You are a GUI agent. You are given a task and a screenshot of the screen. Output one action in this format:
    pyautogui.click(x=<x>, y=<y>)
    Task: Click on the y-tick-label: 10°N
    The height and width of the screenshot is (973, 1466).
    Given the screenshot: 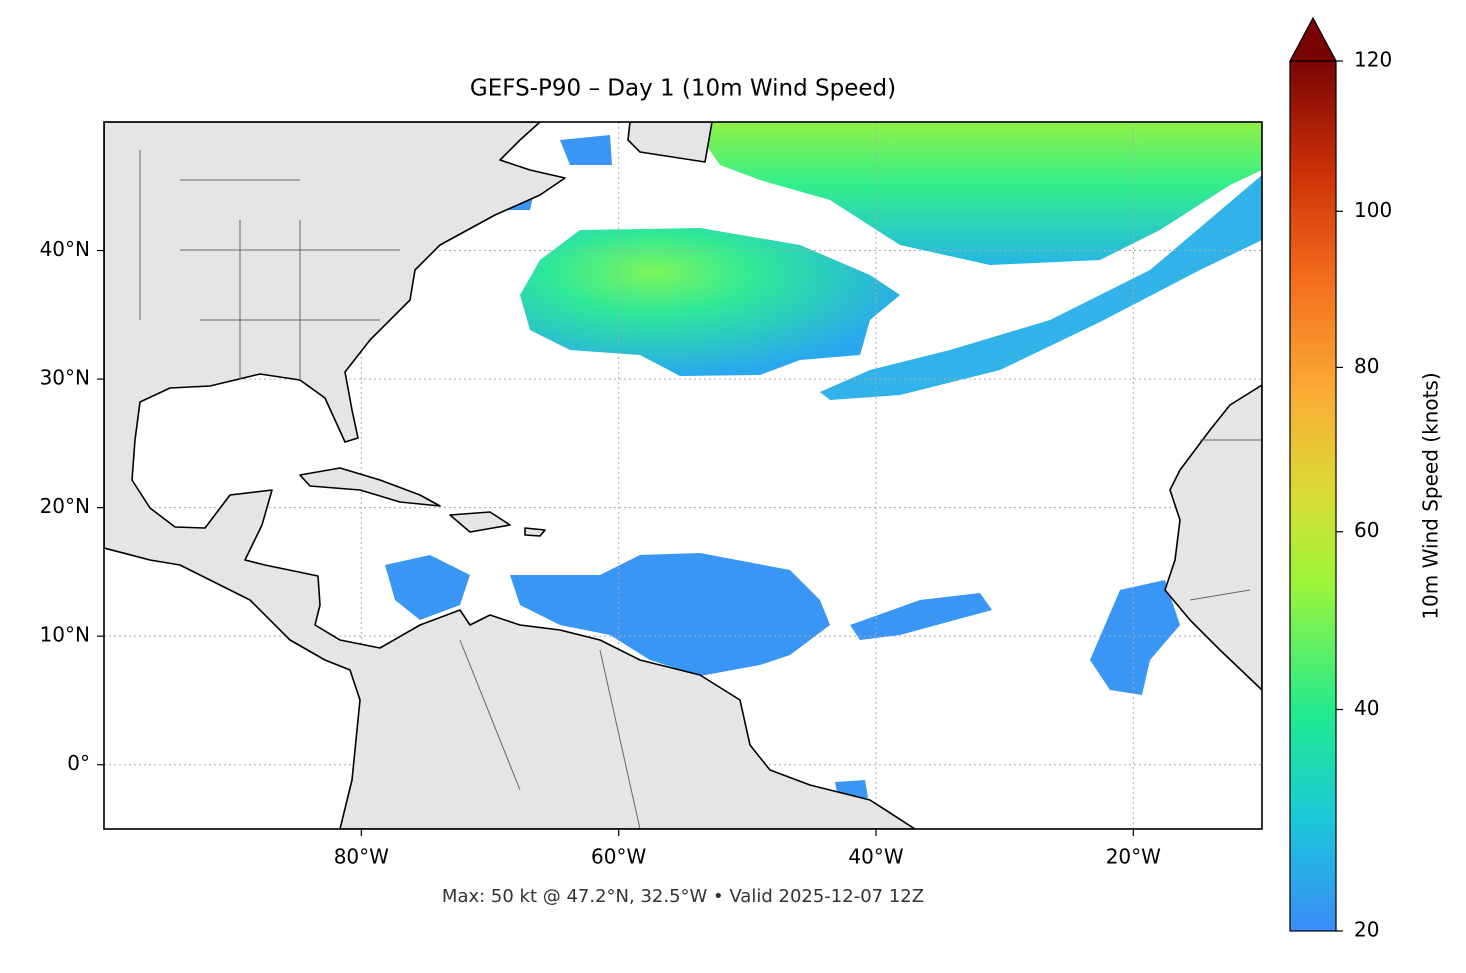 What is the action you would take?
    pyautogui.click(x=65, y=635)
    